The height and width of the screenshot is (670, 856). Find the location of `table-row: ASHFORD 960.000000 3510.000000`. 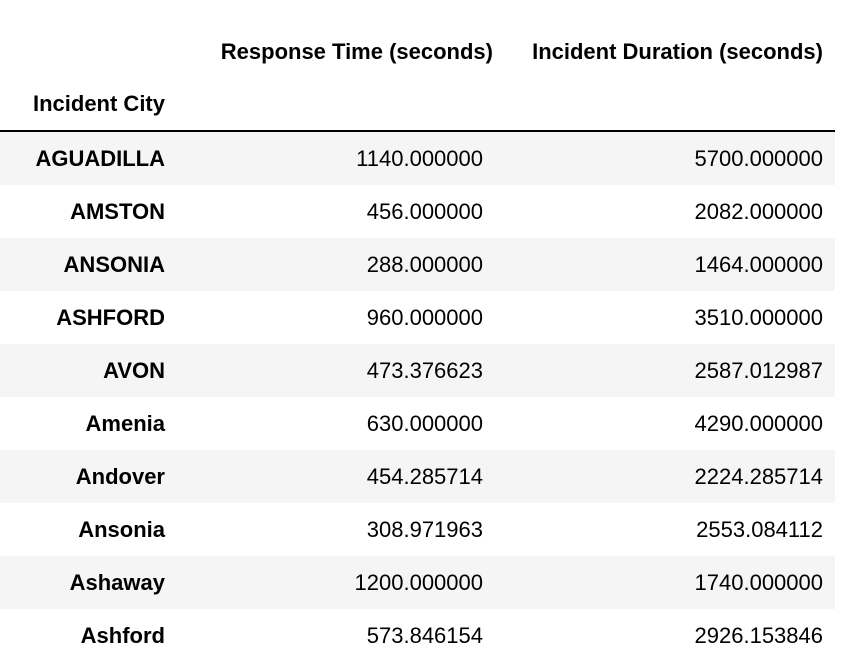

table-row: ASHFORD 960.000000 3510.000000 is located at coordinates (417, 317).